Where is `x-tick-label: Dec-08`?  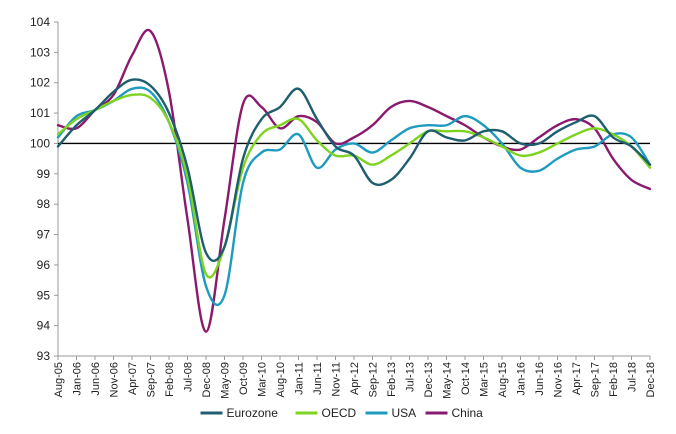 x-tick-label: Dec-08 is located at coordinates (207, 379).